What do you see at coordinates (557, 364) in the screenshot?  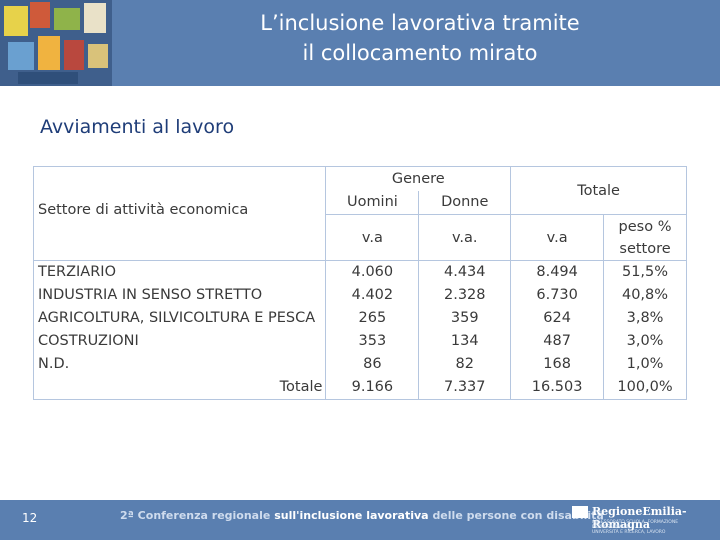 I see `totale-cell: 168` at bounding box center [557, 364].